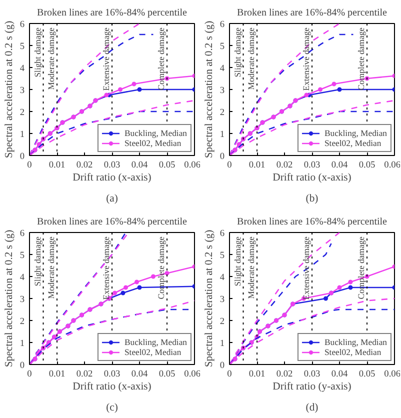 The width and height of the screenshot is (401, 418). What do you see at coordinates (312, 199) in the screenshot?
I see `text: (b)` at bounding box center [312, 199].